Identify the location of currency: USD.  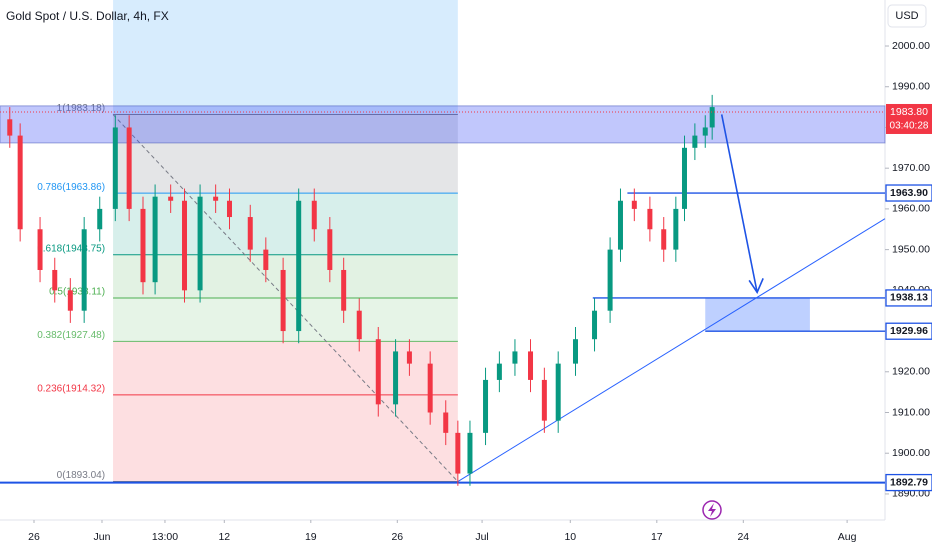
(906, 16).